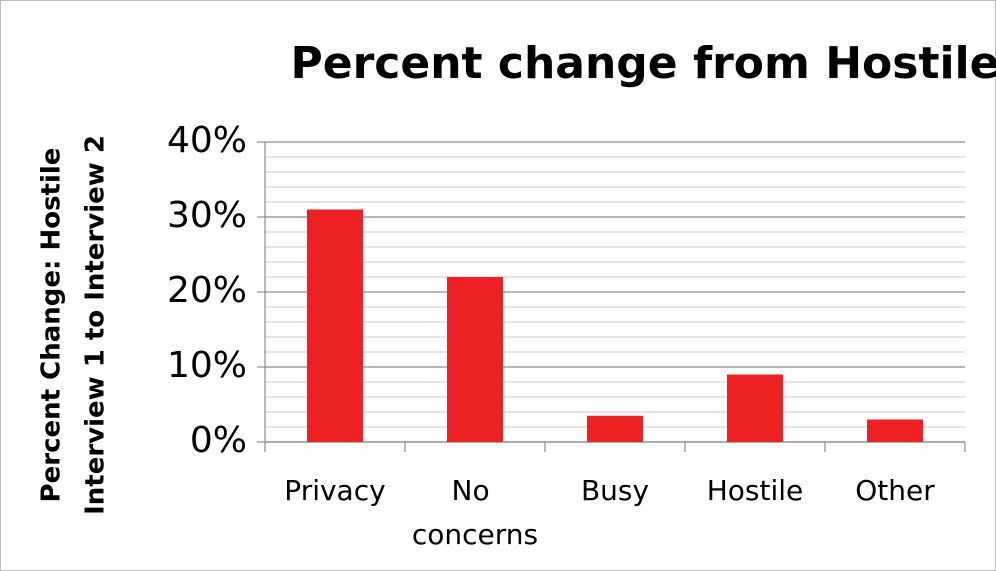 Image resolution: width=996 pixels, height=571 pixels. What do you see at coordinates (207, 215) in the screenshot?
I see `y-tick-label: 30%` at bounding box center [207, 215].